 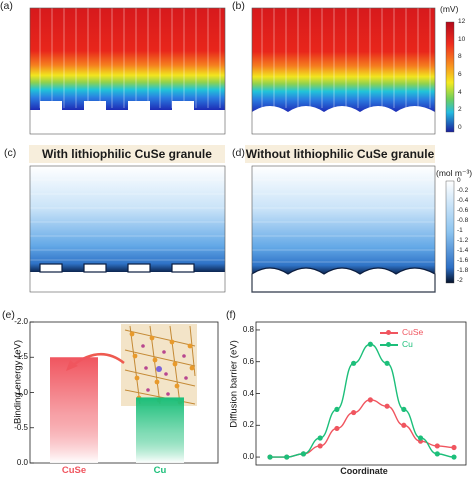 I want to click on potential-tick-label: 8, so click(x=460, y=57).